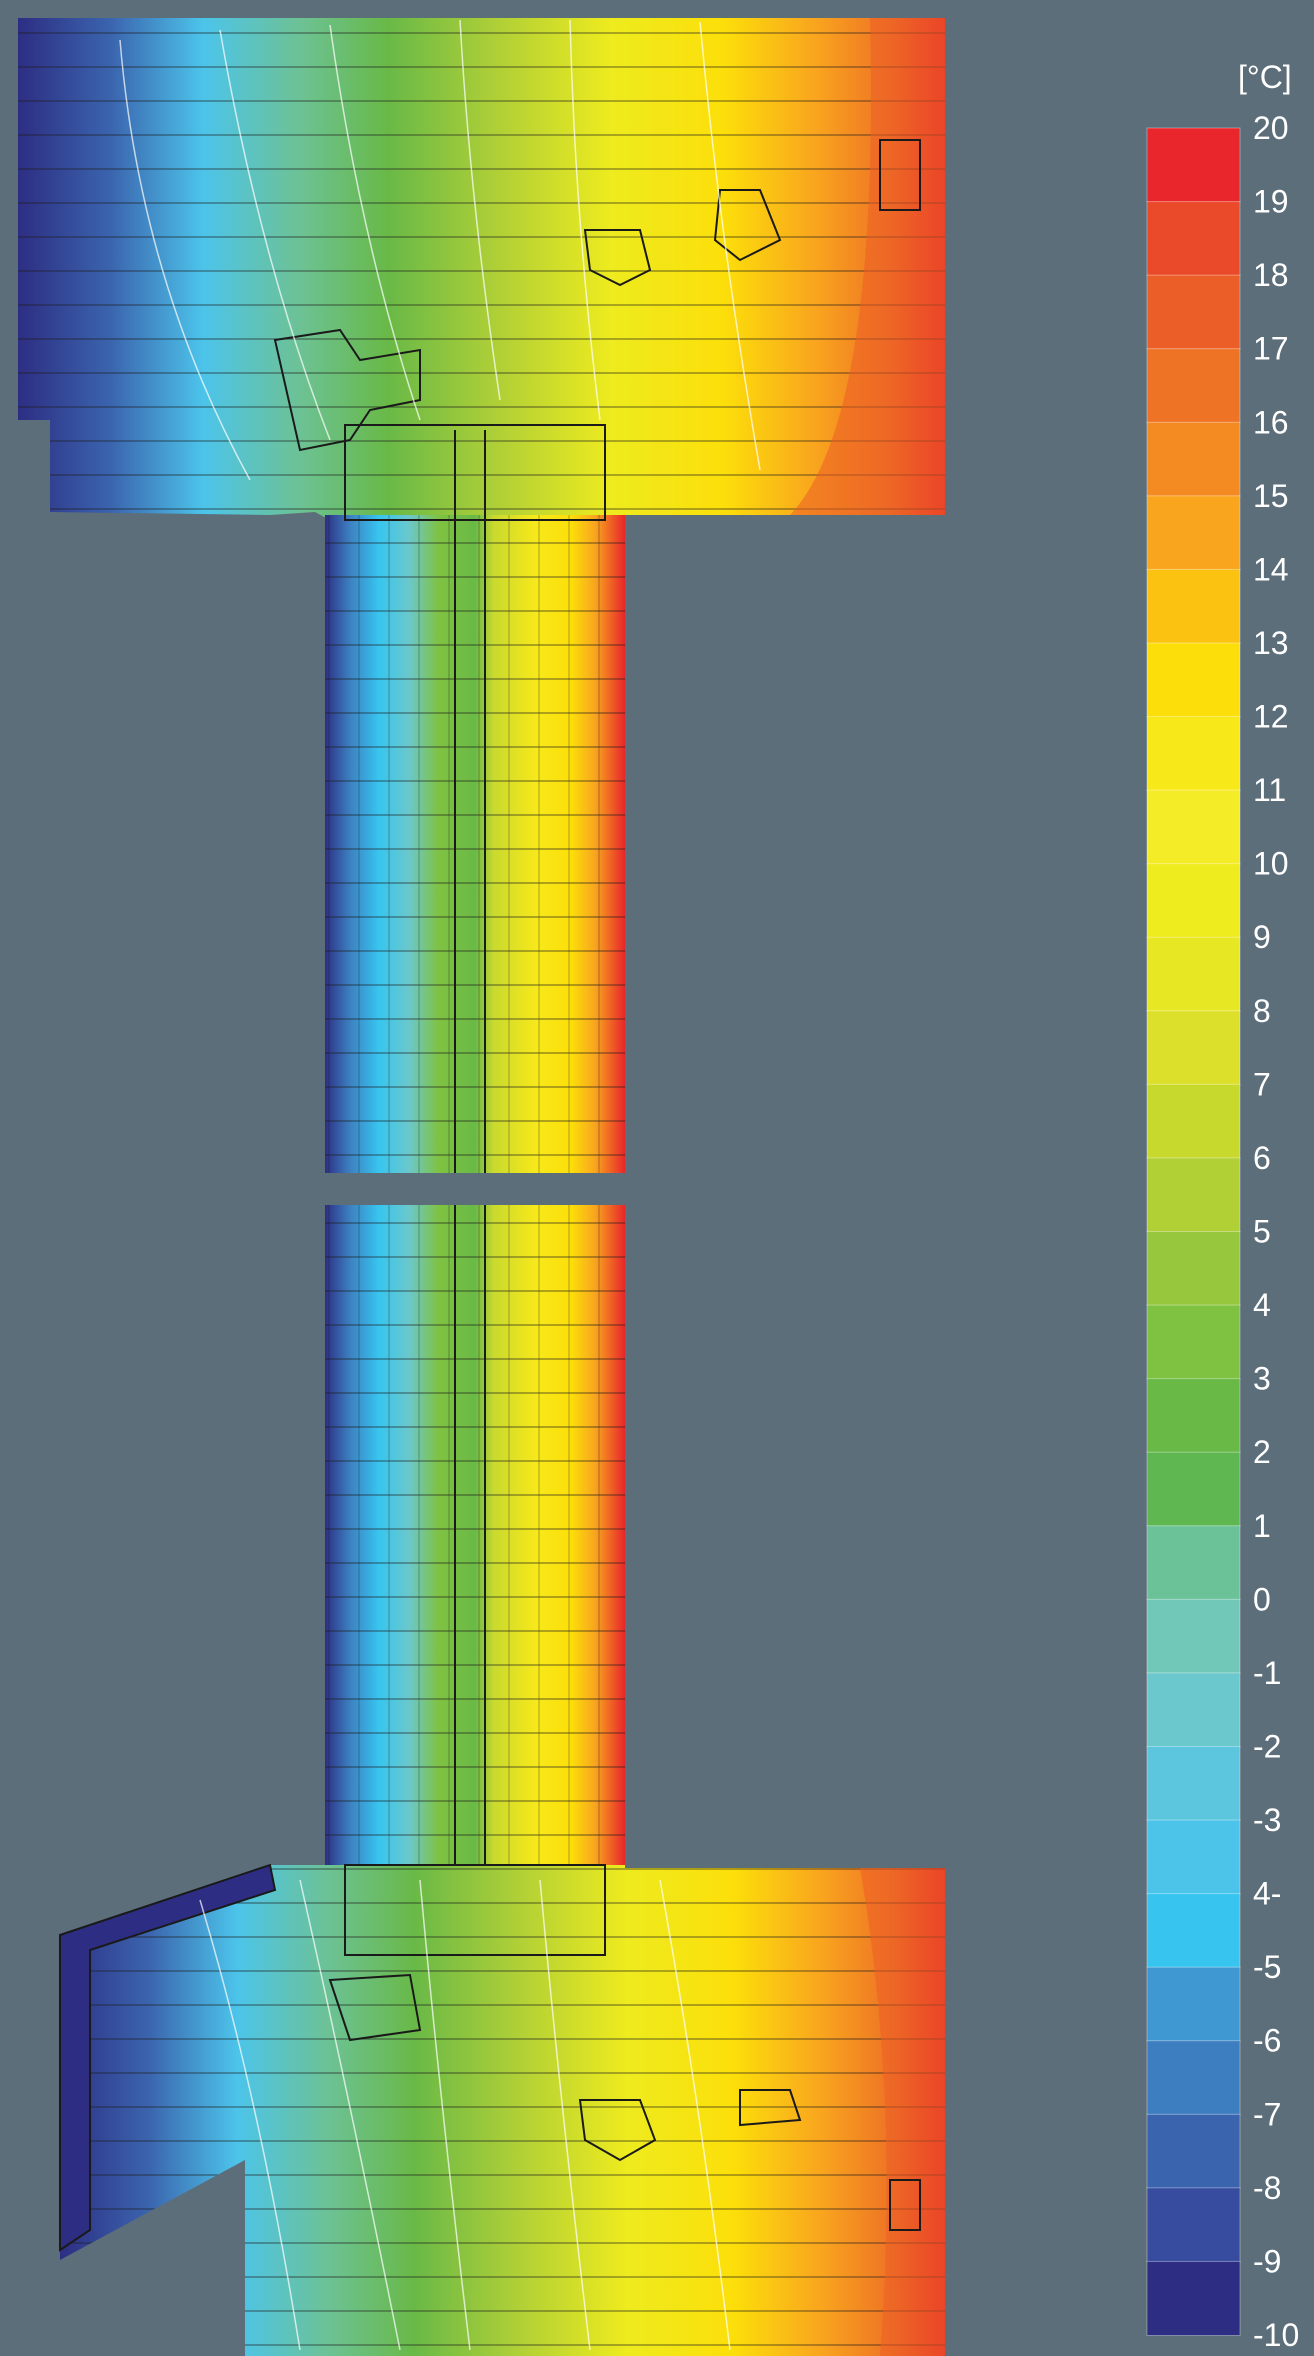  Describe the element at coordinates (1269, 790) in the screenshot. I see `legend-tick-label: 11` at that location.